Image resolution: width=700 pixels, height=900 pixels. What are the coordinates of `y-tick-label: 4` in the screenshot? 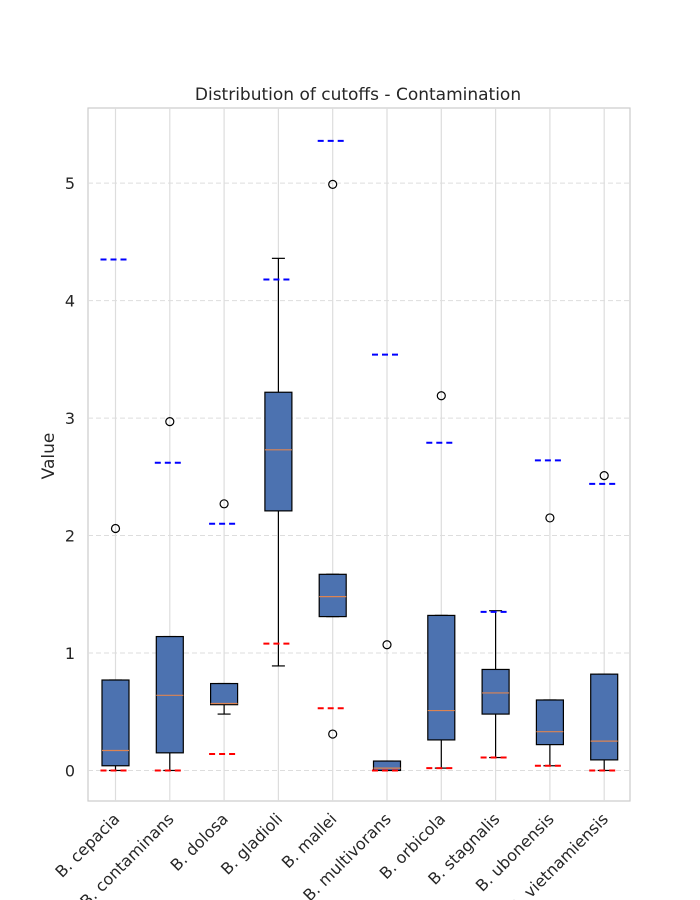 It's located at (70, 301).